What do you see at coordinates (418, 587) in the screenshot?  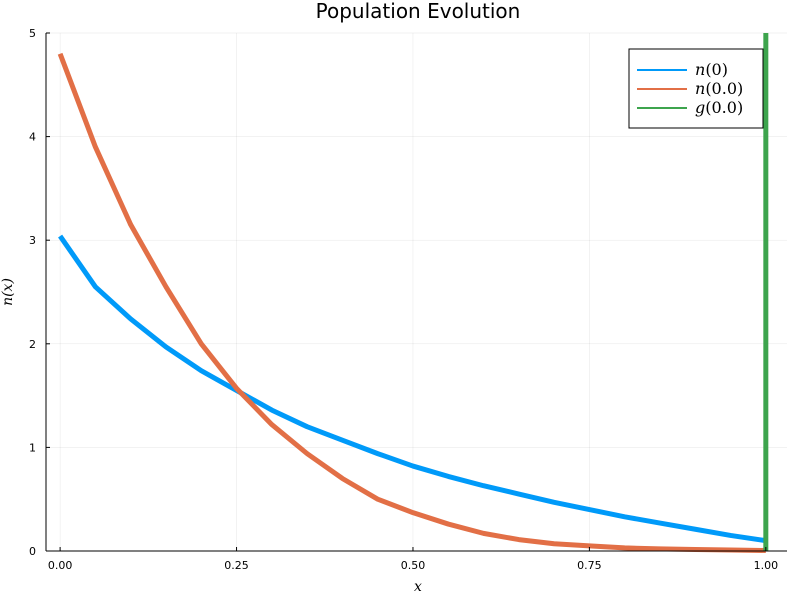 I see `x-axis-label: x` at bounding box center [418, 587].